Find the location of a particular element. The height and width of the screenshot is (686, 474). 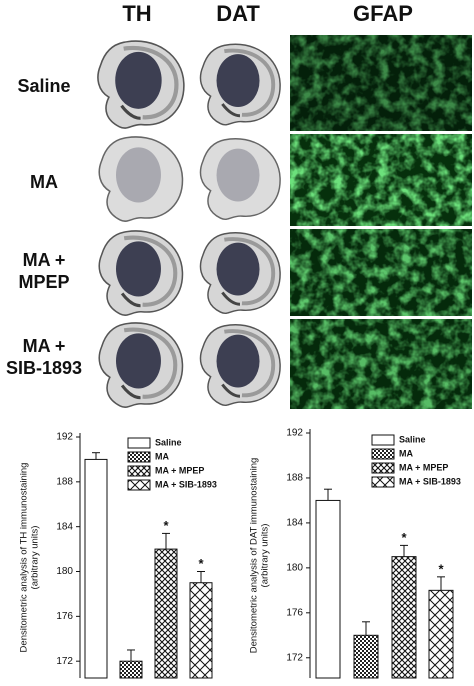

column-header: GFAP is located at coordinates (383, 13).